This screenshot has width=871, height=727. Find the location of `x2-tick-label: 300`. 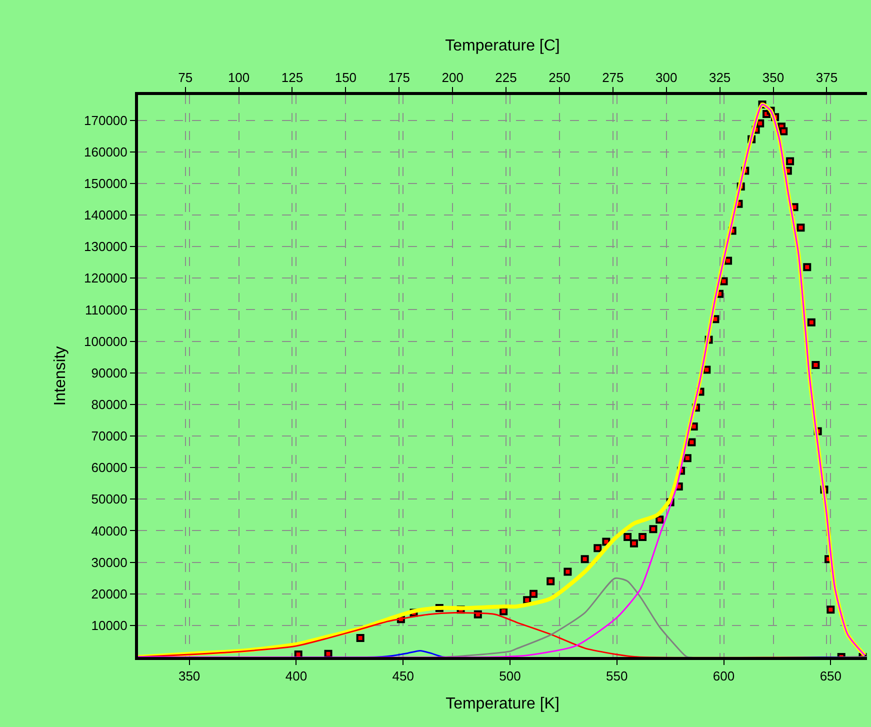

x2-tick-label: 300 is located at coordinates (667, 77).